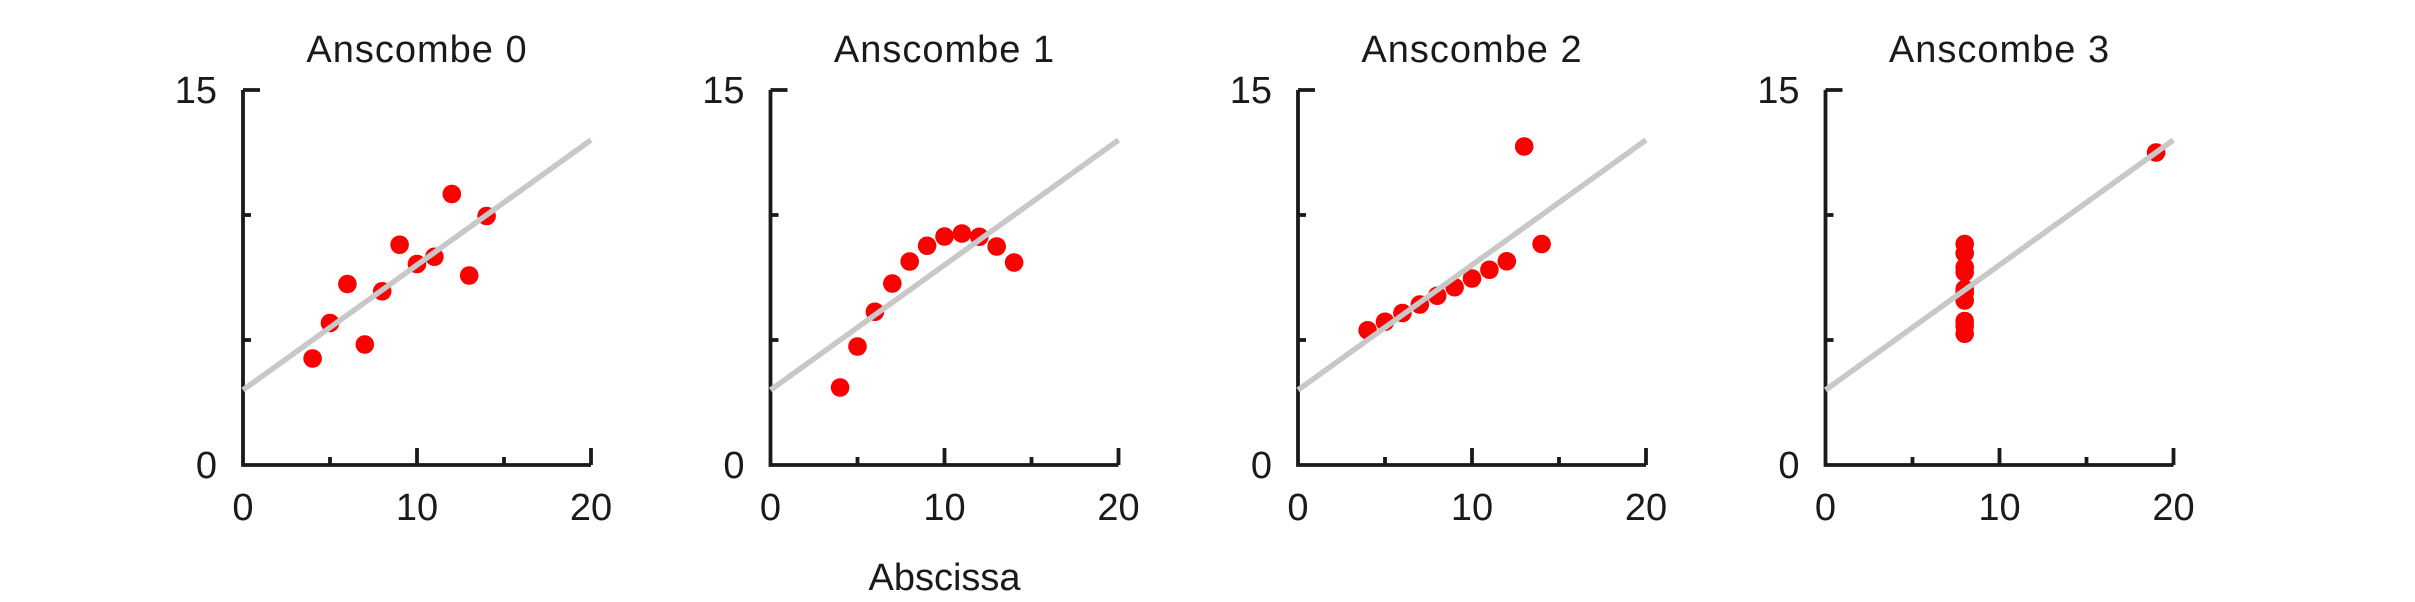  I want to click on subplot-title: Anscombe 2, so click(1471, 50).